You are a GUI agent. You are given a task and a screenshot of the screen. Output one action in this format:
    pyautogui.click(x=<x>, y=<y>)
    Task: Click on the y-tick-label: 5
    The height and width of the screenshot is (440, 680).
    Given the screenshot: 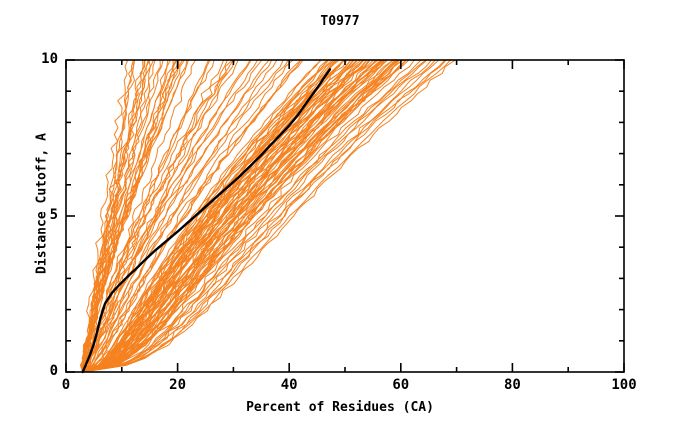 What is the action you would take?
    pyautogui.click(x=53, y=215)
    